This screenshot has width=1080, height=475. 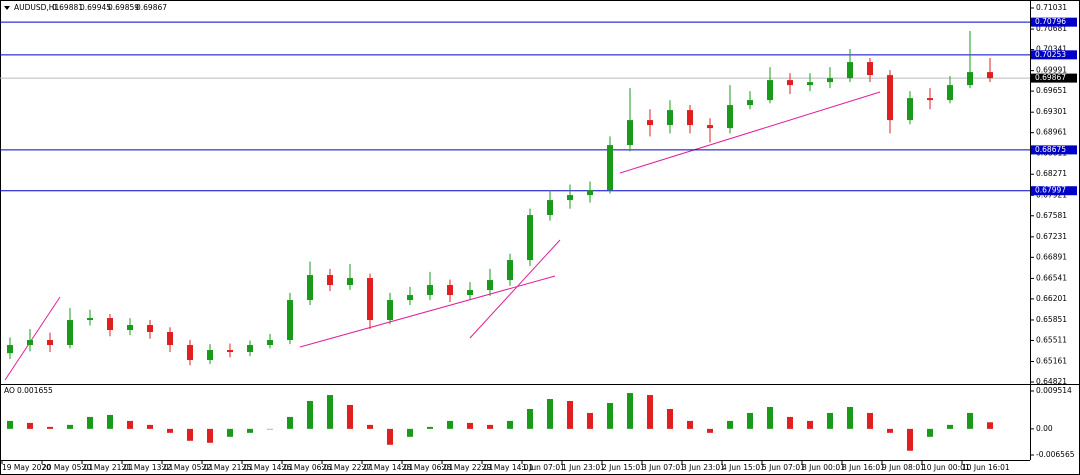 I want to click on y-tick-label: 0.70341, so click(x=1051, y=49).